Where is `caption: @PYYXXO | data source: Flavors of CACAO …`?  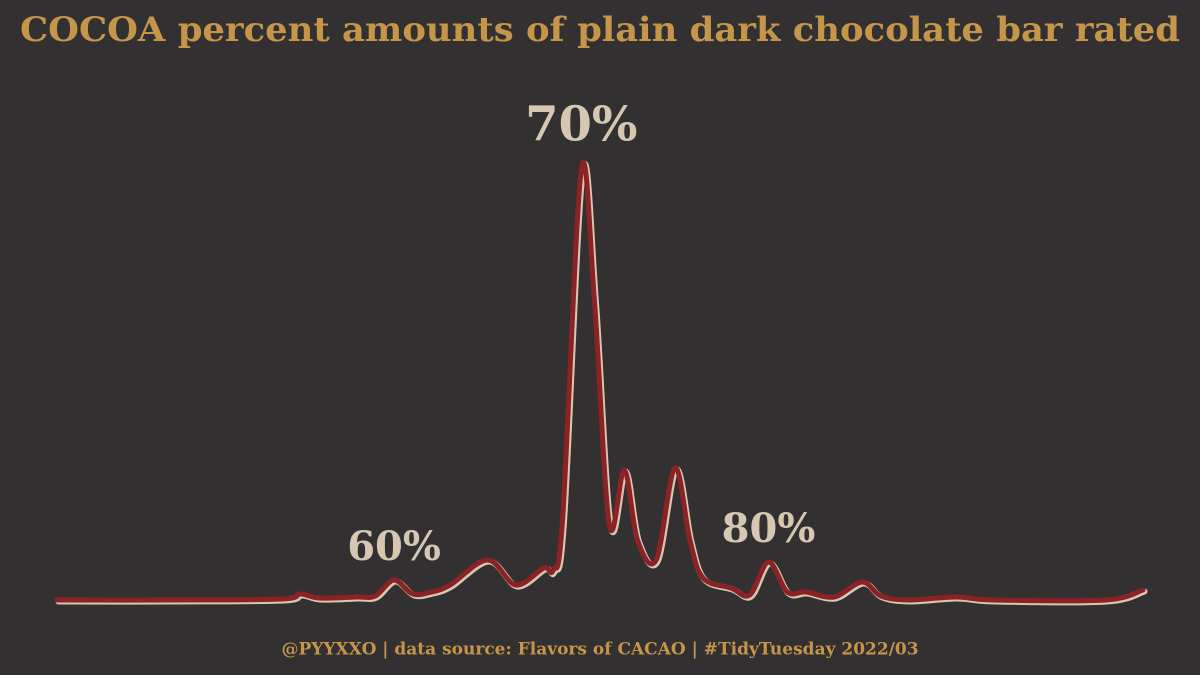
caption: @PYYXXO | data source: Flavors of CACAO … is located at coordinates (599, 650).